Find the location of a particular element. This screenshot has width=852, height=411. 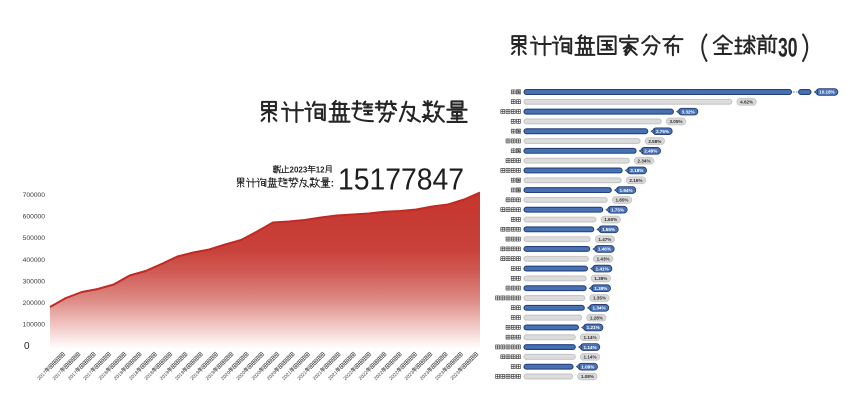

svg-text: 700000 is located at coordinates (34, 195).